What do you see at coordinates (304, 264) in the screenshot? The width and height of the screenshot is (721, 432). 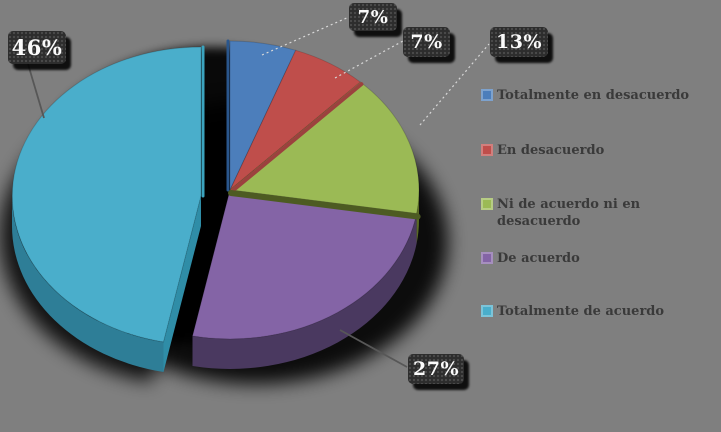 I see `pie-slice-de-acuerdo` at bounding box center [304, 264].